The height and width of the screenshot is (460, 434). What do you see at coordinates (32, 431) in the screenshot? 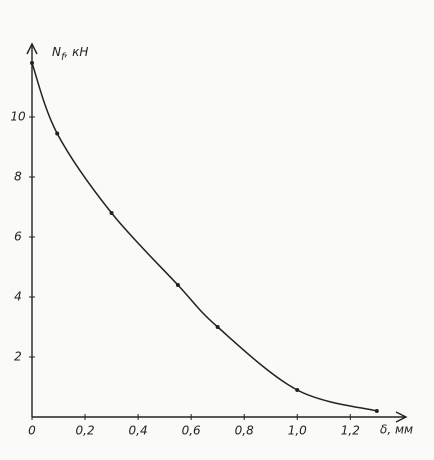
I see `x-tick-label: 0` at bounding box center [32, 431].